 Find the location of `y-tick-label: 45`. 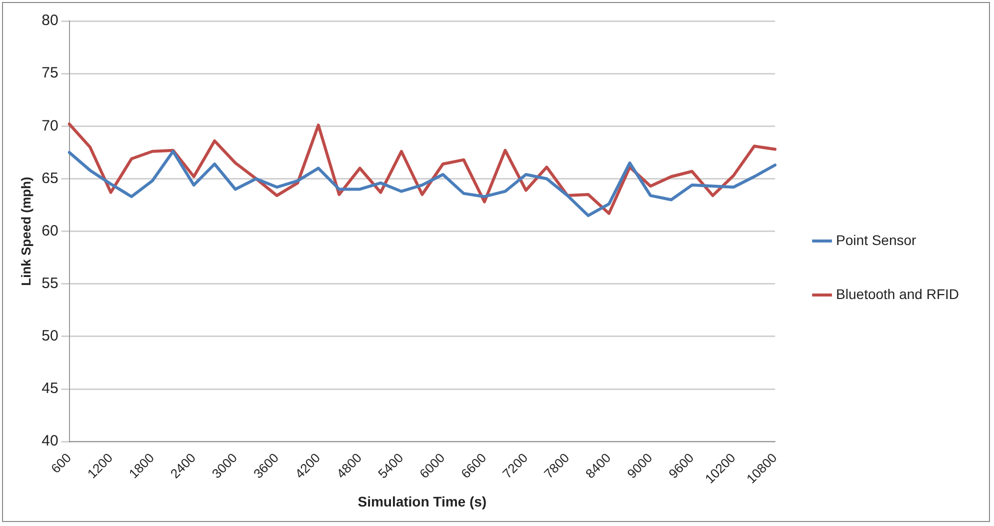

y-tick-label: 45 is located at coordinates (50, 389).